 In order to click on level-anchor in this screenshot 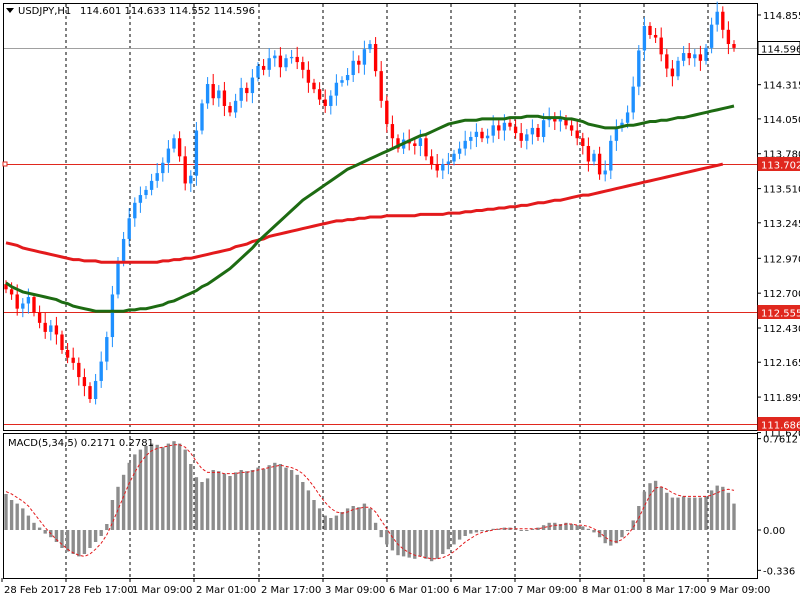, I will do `click(5, 164)`.